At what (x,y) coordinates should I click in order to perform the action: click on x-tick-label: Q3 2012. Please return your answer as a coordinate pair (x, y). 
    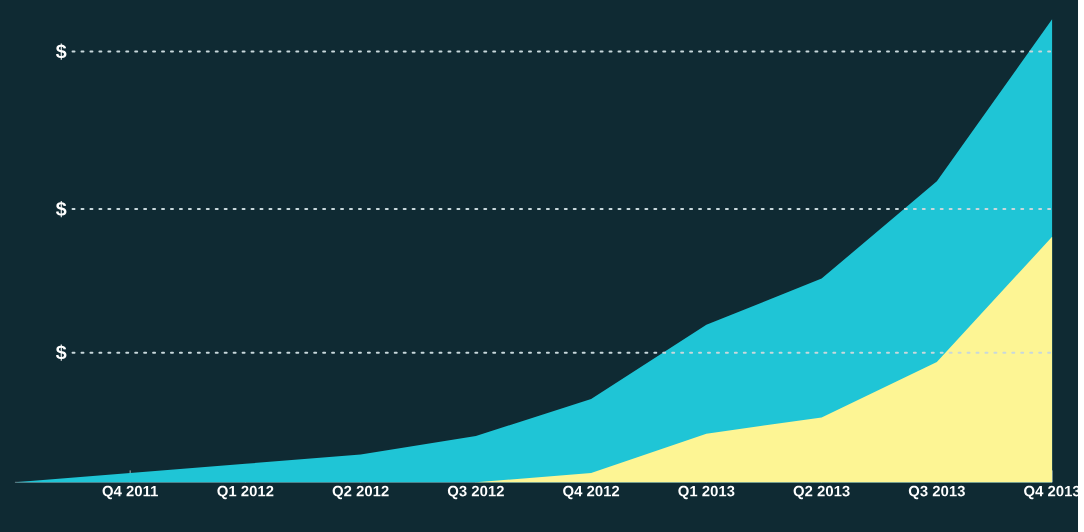
    Looking at the image, I should click on (475, 492).